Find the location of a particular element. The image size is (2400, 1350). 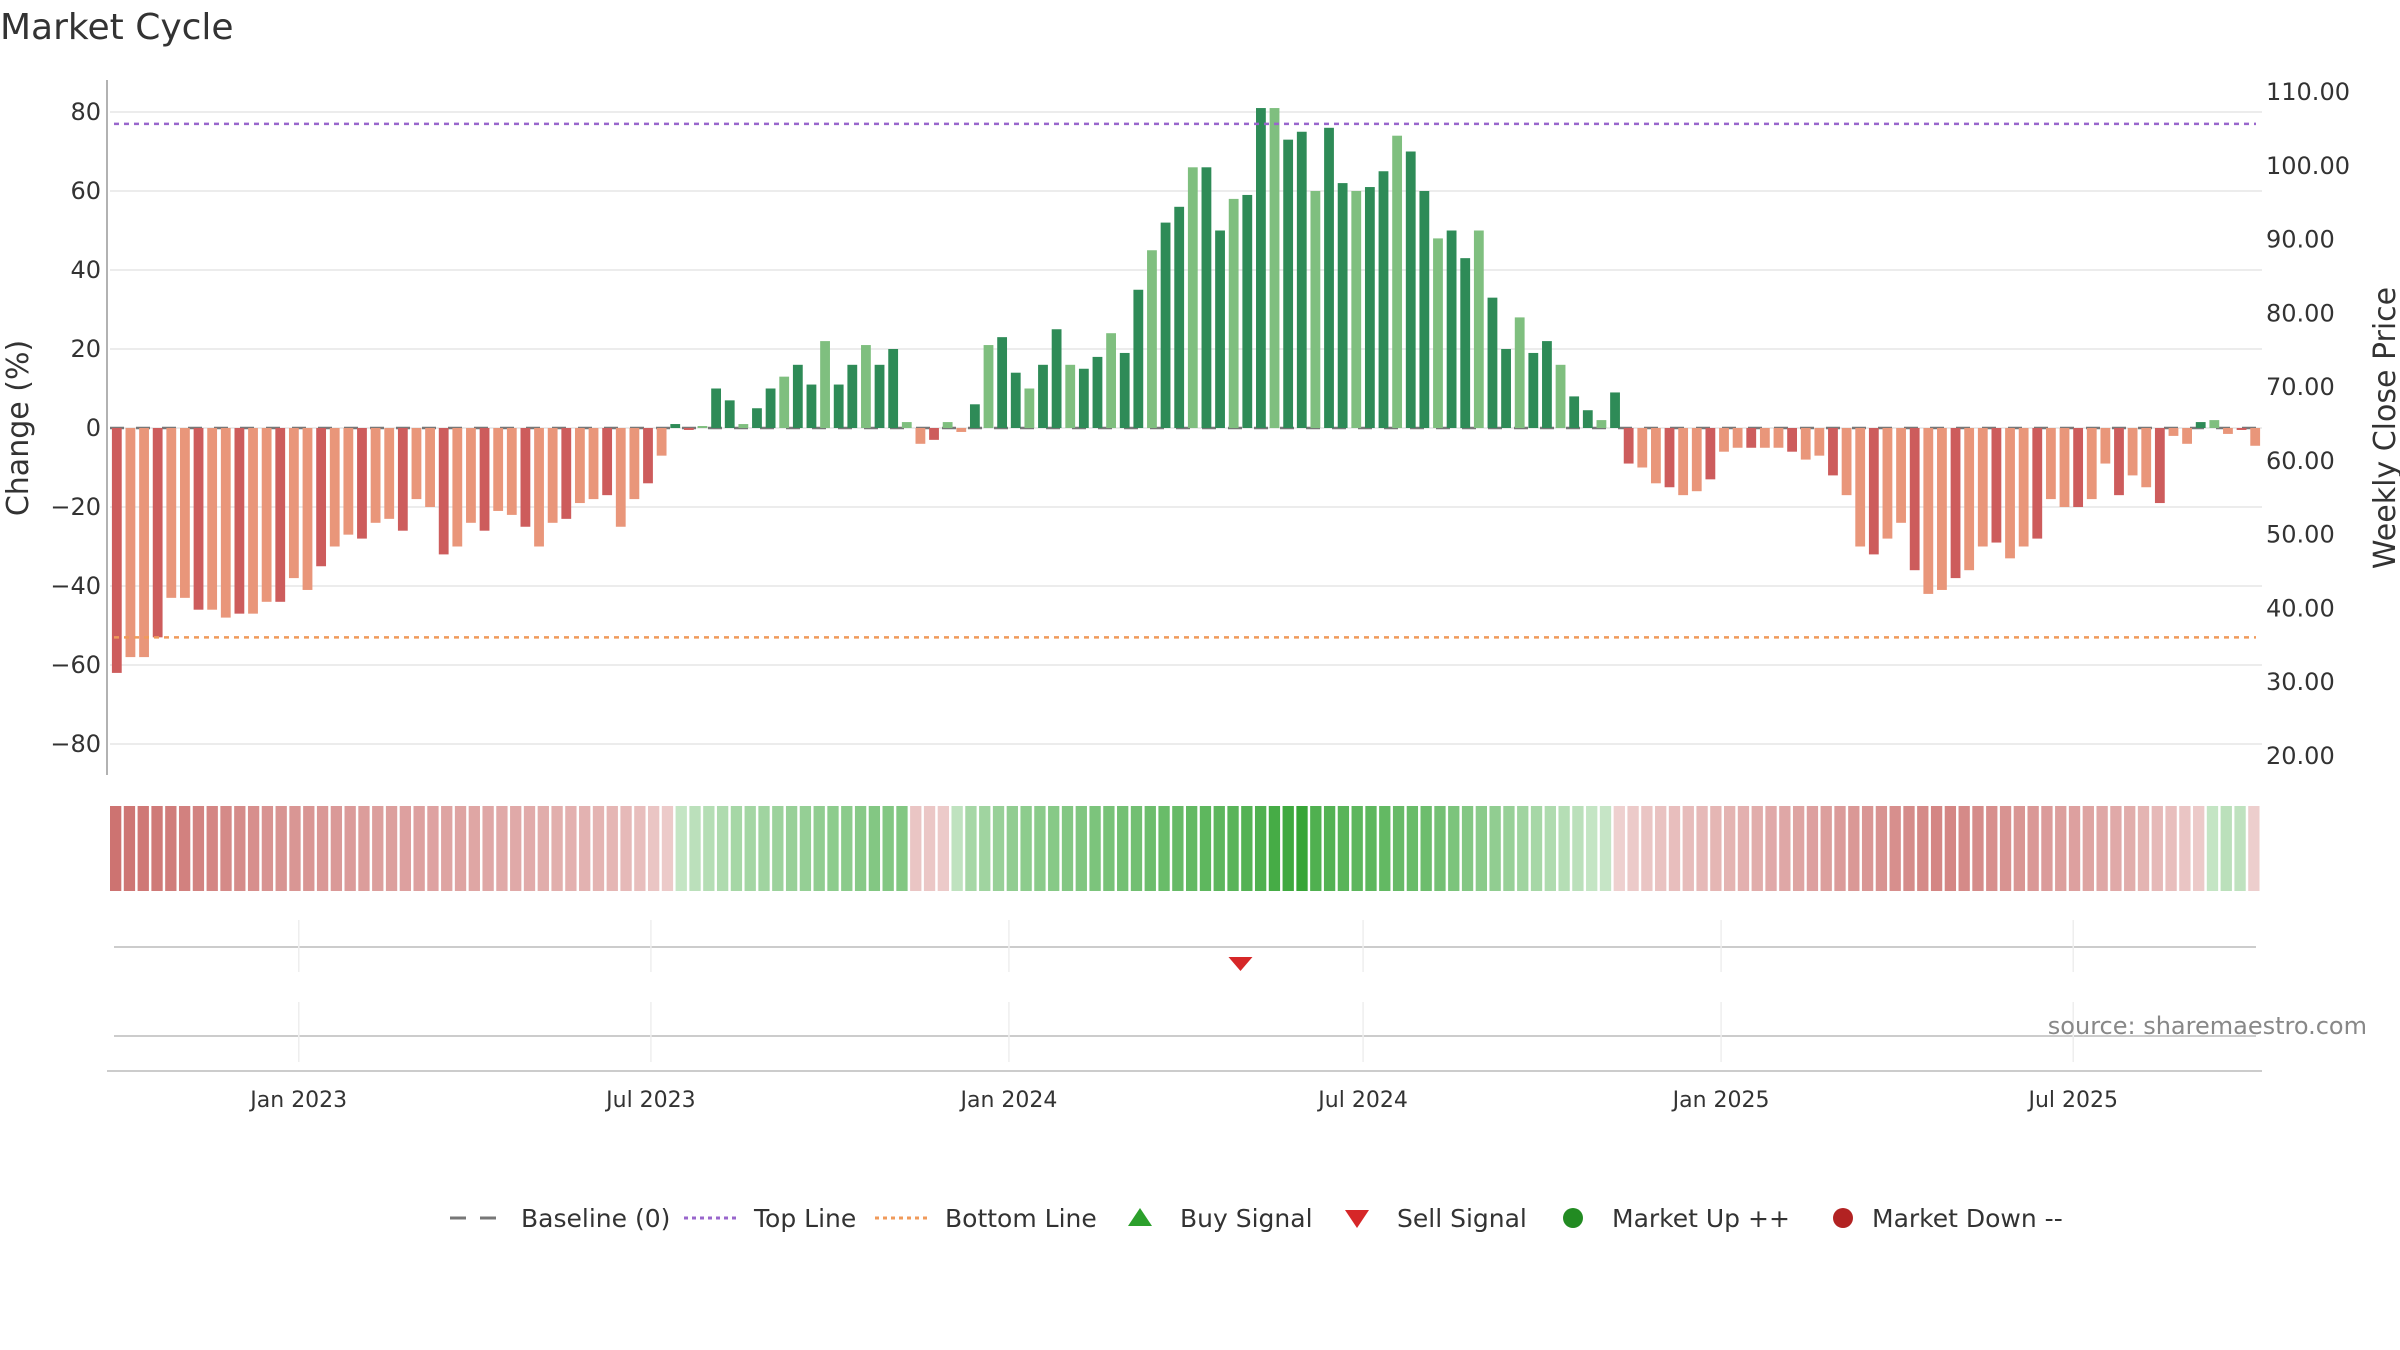

y2-tick-label: 40.00 is located at coordinates (2300, 608).